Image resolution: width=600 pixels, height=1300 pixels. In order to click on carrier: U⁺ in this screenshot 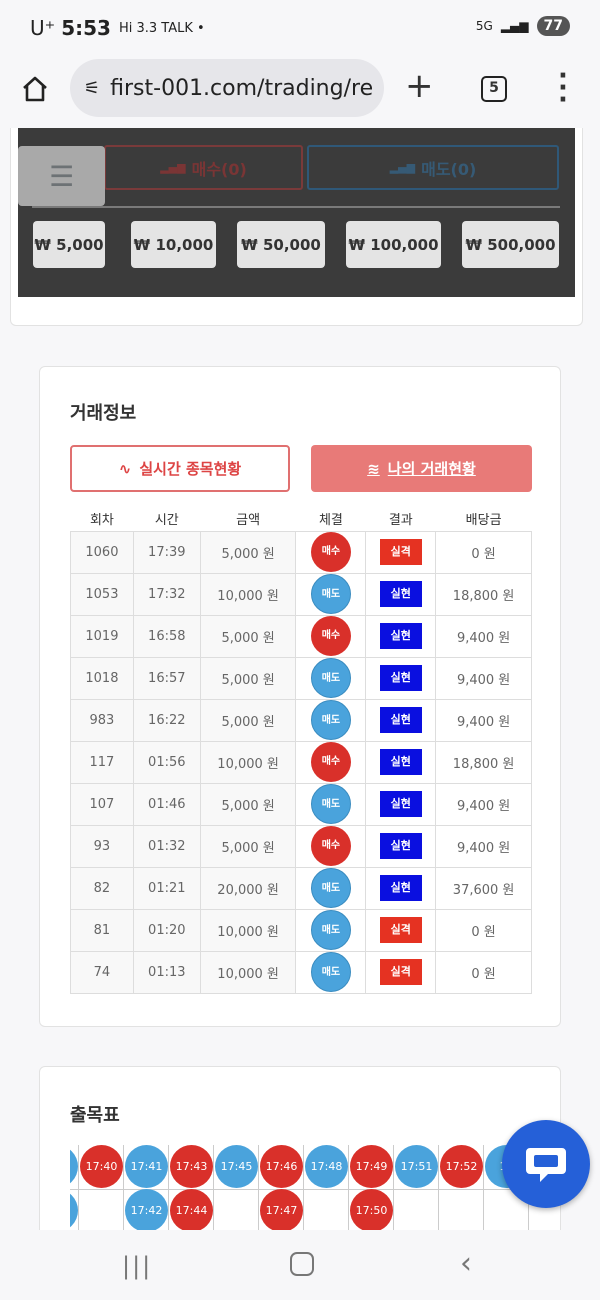, I will do `click(43, 28)`.